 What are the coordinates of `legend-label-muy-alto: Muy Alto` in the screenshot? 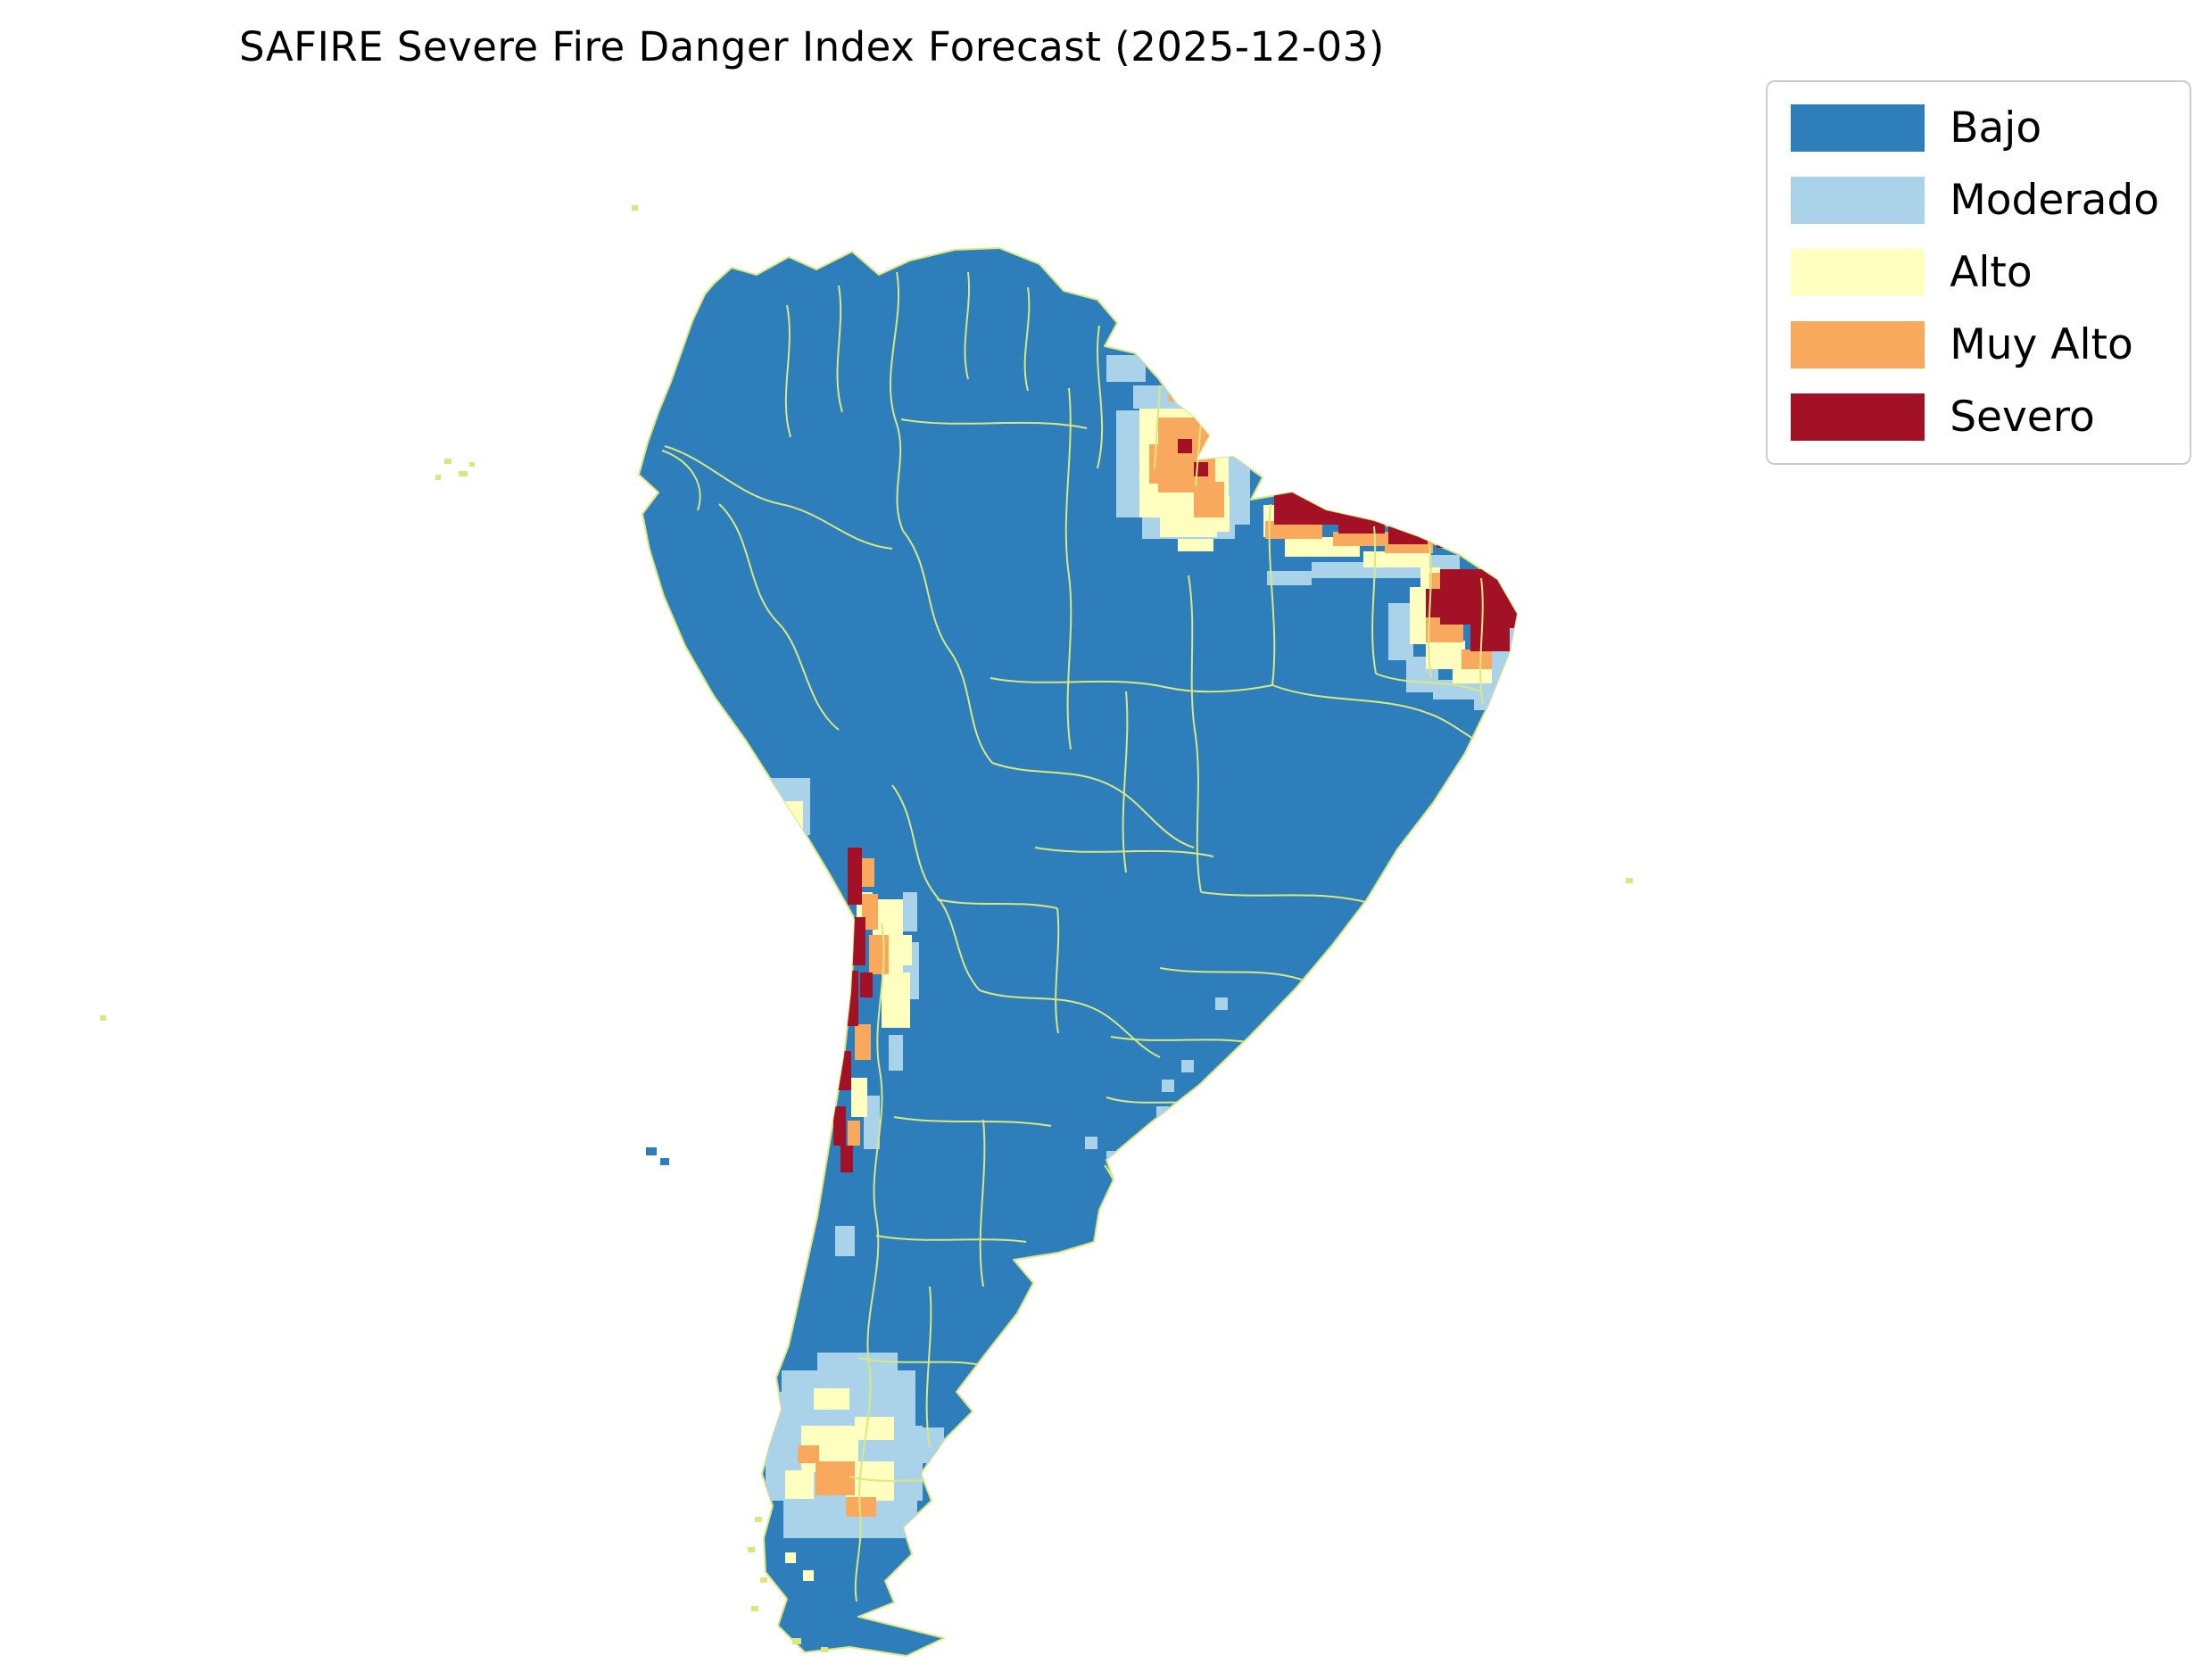 It's located at (2041, 344).